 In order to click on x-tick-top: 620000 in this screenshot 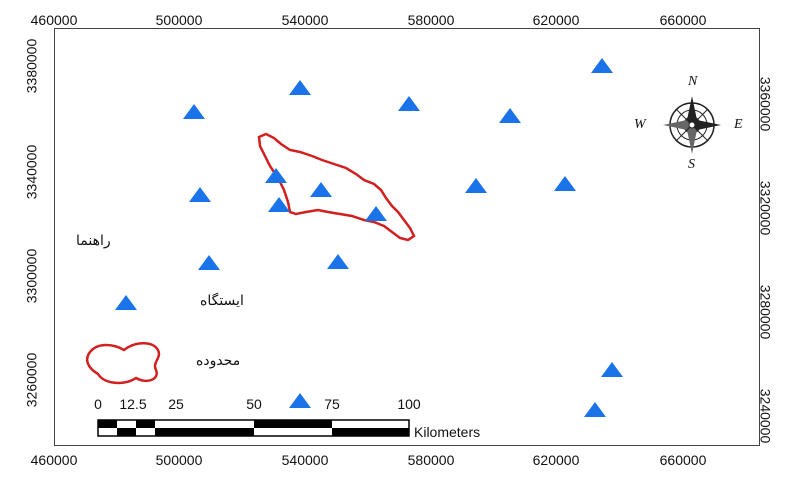, I will do `click(556, 20)`.